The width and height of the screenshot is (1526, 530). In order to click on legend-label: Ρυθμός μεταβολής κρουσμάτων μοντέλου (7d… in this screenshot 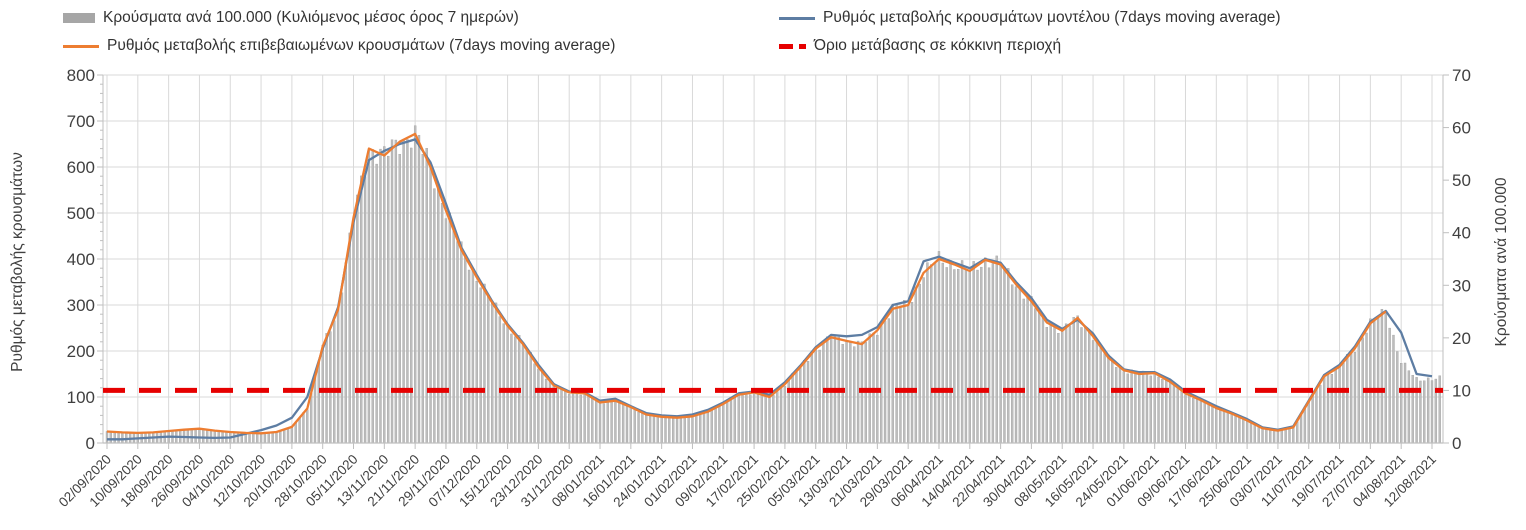, I will do `click(1052, 17)`.